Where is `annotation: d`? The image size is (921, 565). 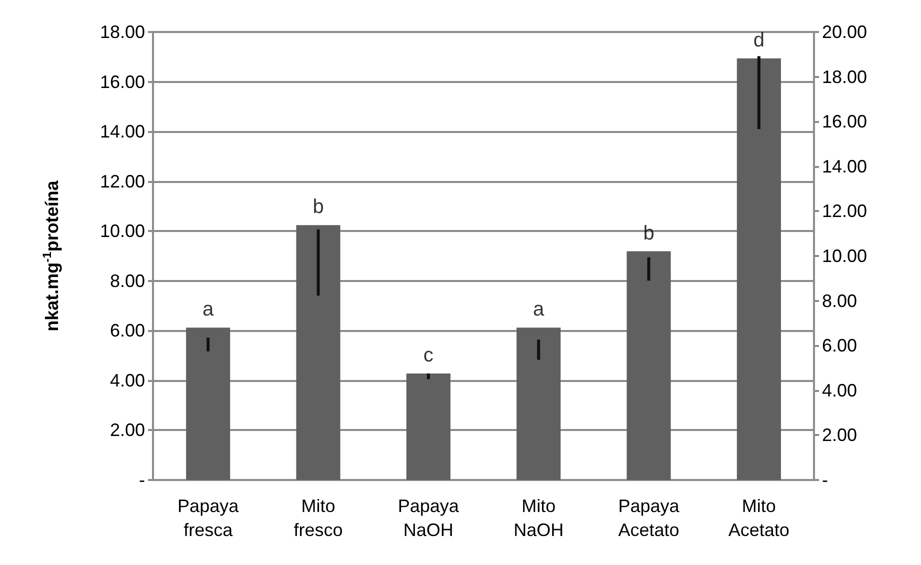
annotation: d is located at coordinates (758, 40).